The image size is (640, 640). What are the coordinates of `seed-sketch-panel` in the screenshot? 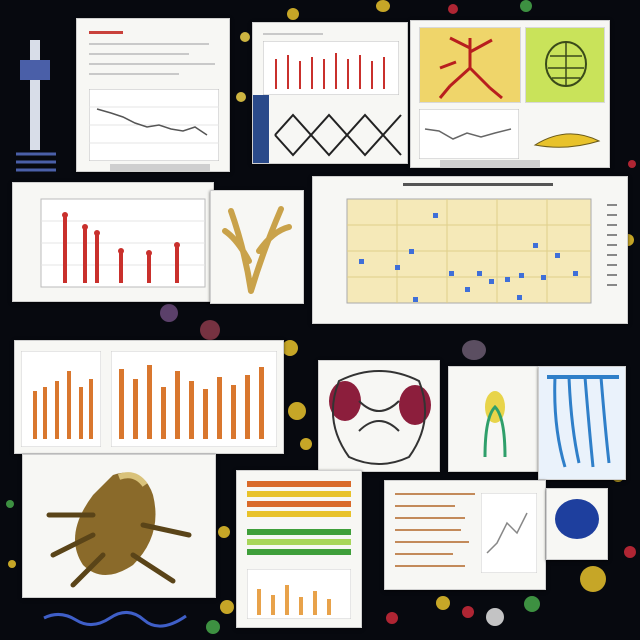 It's located at (565, 65).